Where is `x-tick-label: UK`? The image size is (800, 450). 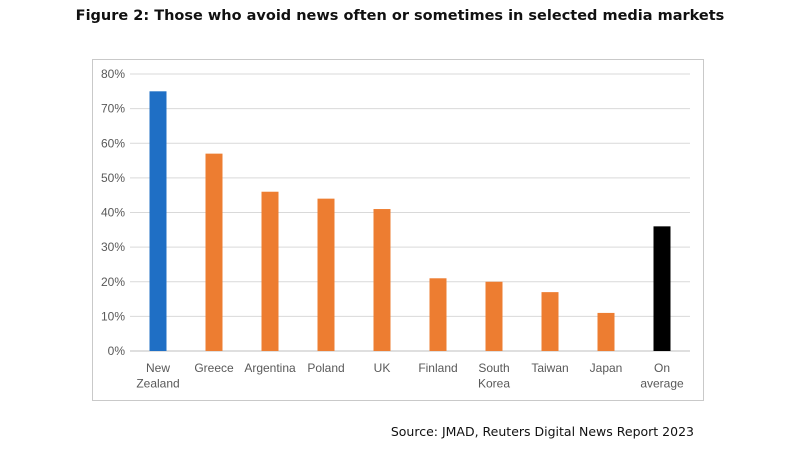
x-tick-label: UK is located at coordinates (382, 368).